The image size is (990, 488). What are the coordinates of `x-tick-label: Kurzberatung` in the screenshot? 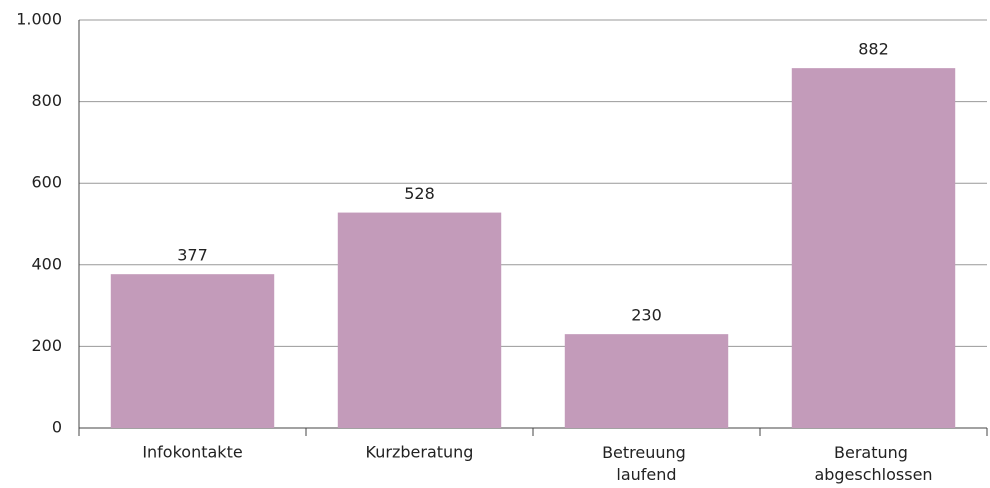 It's located at (420, 452).